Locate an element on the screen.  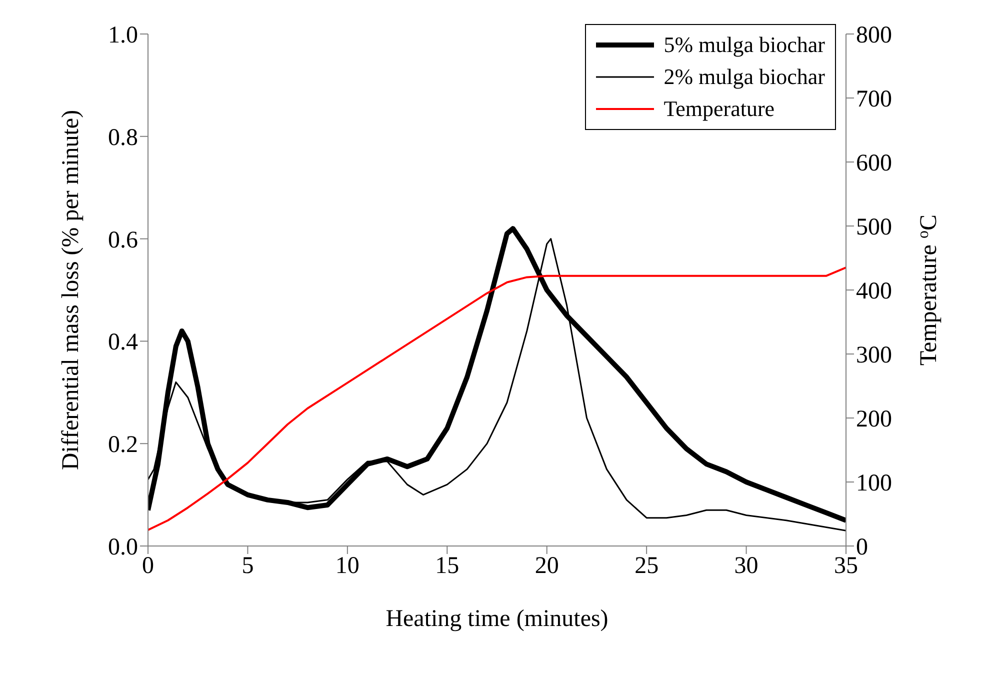
x-tick-label: 10 is located at coordinates (347, 566).